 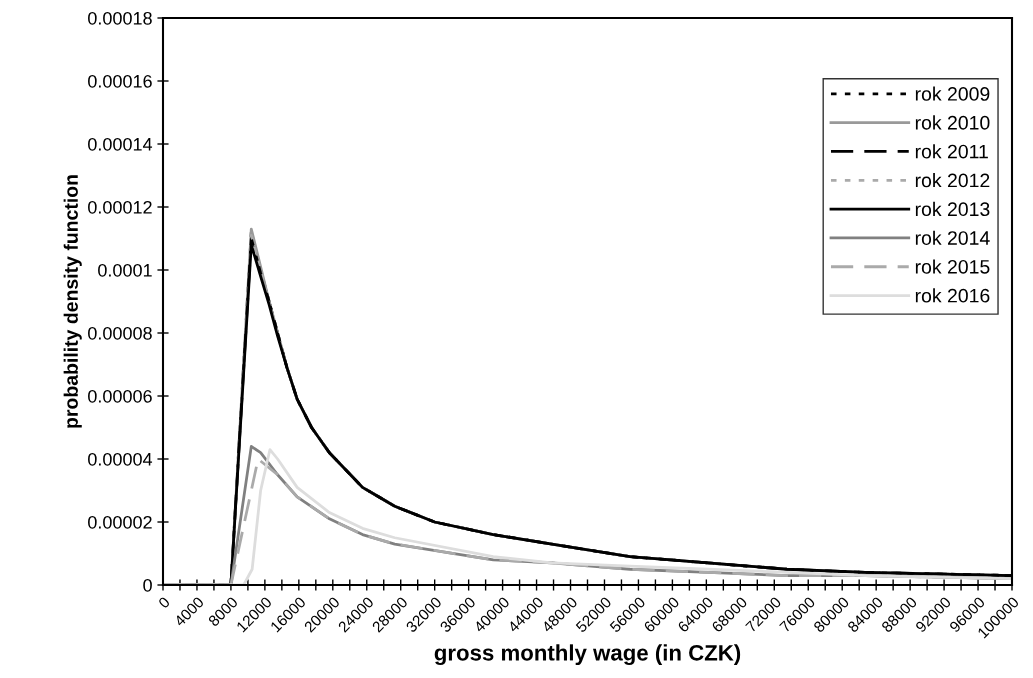 I want to click on y-tick-label: 0, so click(x=147, y=585).